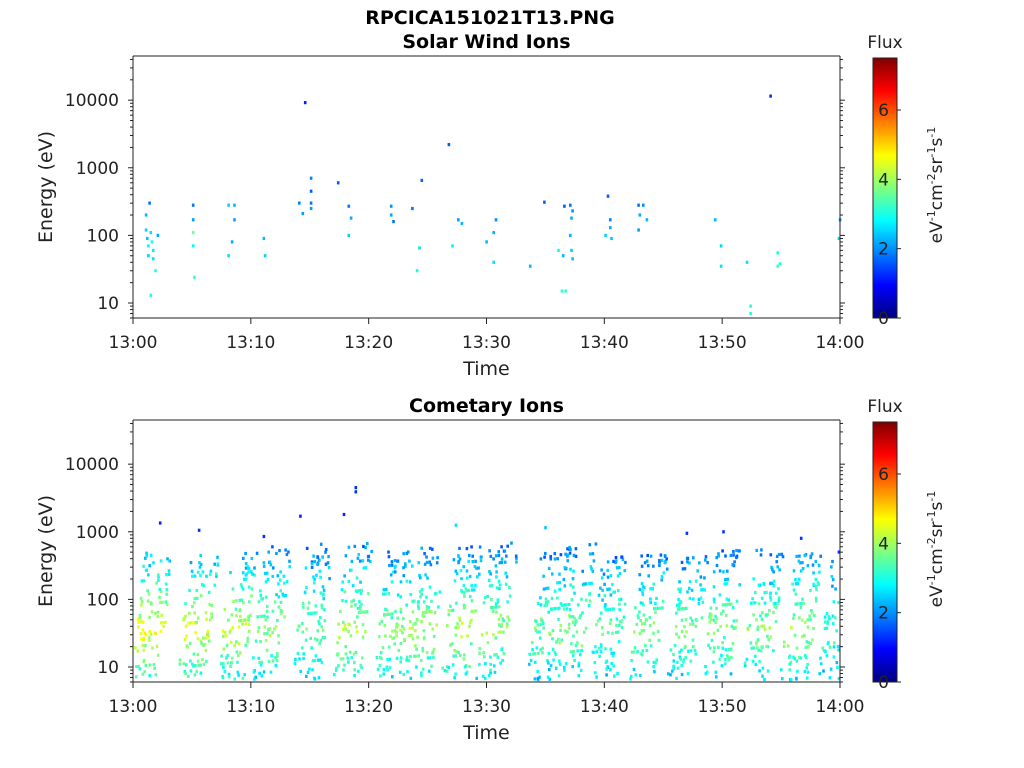  Describe the element at coordinates (486, 707) in the screenshot. I see `x-tick-label: 13:30` at that location.